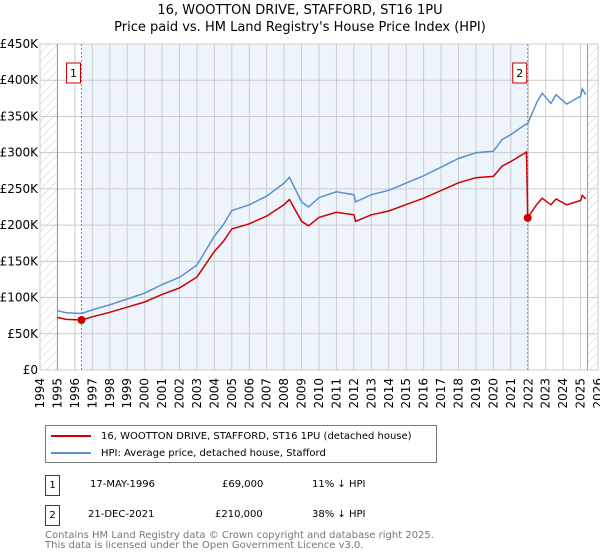  I want to click on x-tick-label: 2003, so click(197, 393).